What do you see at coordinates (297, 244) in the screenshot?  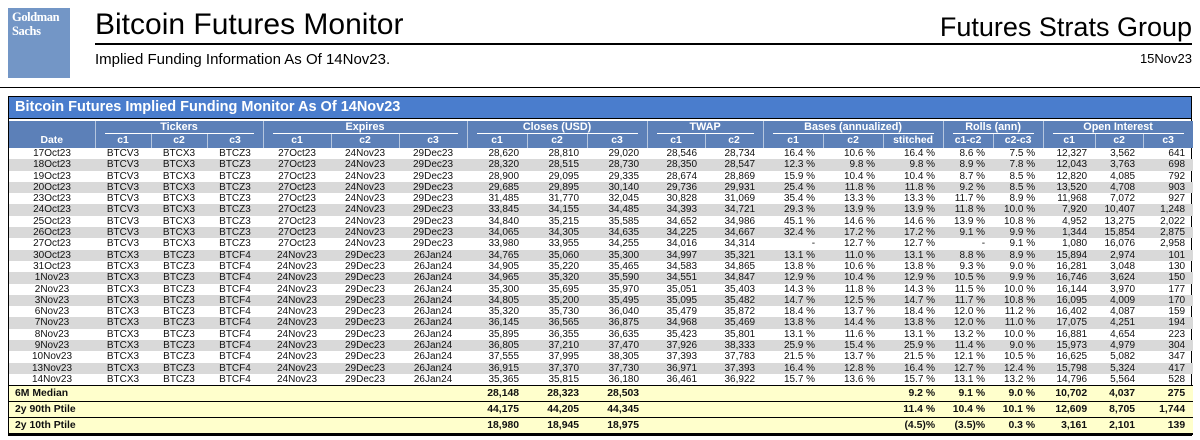 I see `table-cell: 27Oct23` at bounding box center [297, 244].